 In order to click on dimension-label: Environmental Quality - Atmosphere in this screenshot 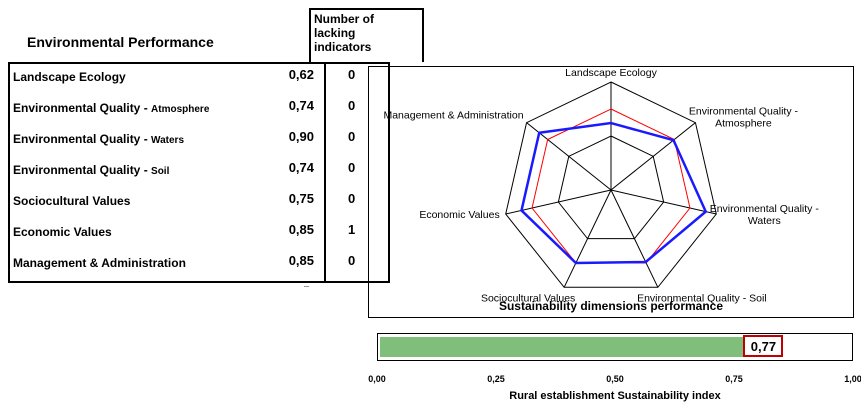, I will do `click(132, 110)`.